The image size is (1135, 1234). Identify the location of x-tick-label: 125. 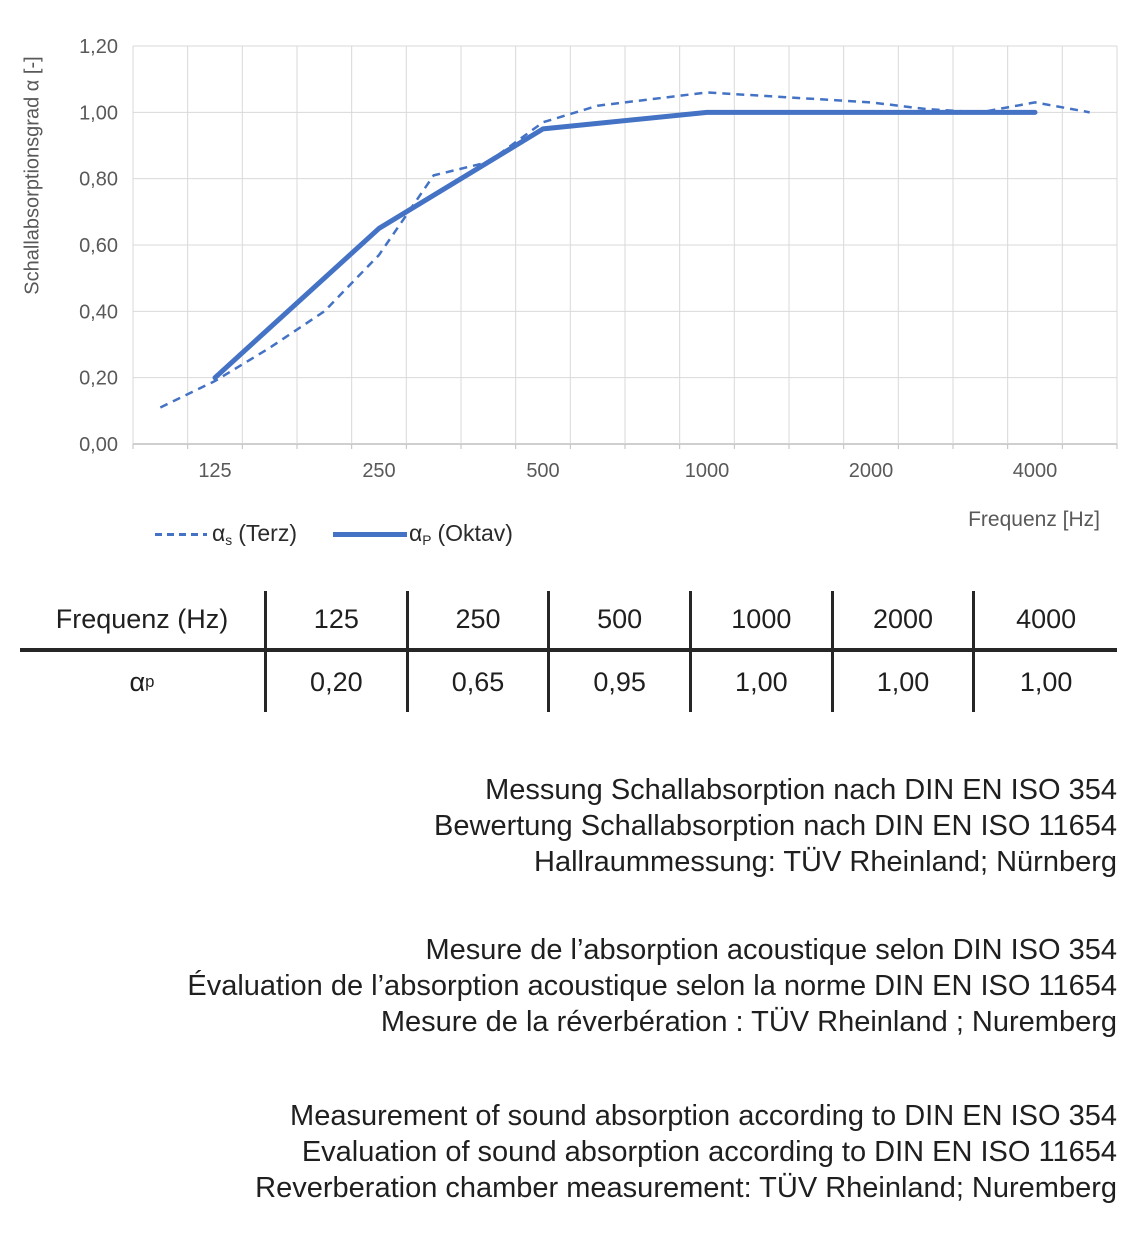
(214, 471).